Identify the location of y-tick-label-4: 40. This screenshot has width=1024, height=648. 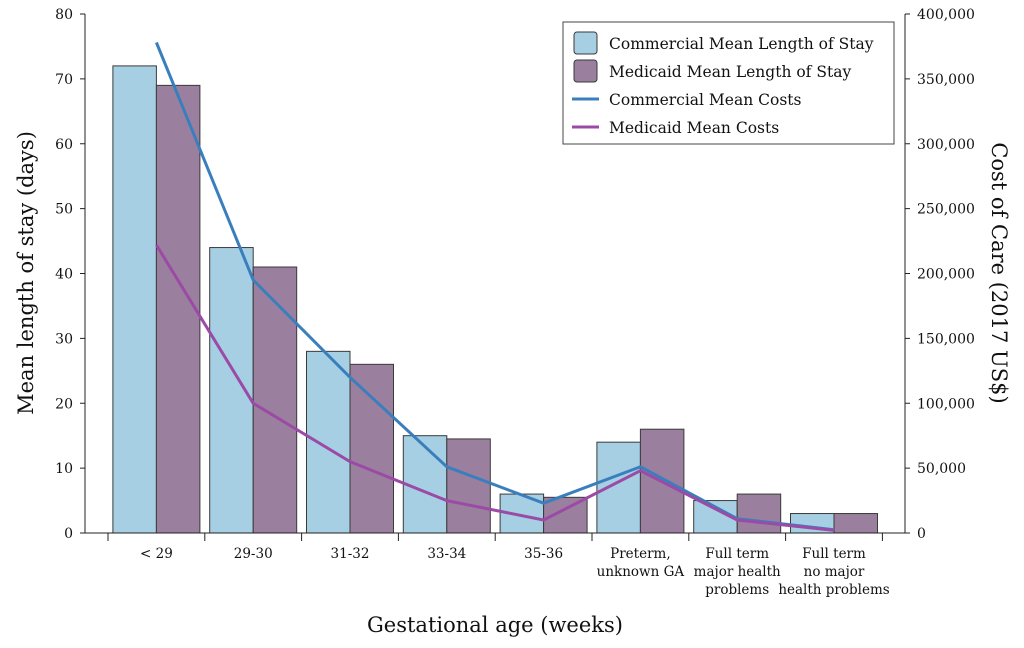
(64, 275).